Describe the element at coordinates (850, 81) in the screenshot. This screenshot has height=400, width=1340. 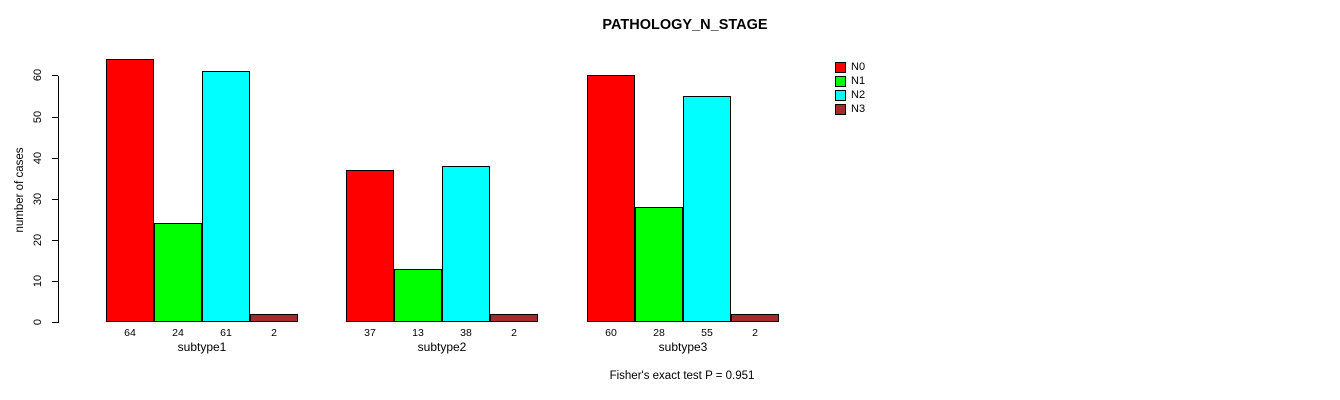
I see `legend-item-n1: N1` at that location.